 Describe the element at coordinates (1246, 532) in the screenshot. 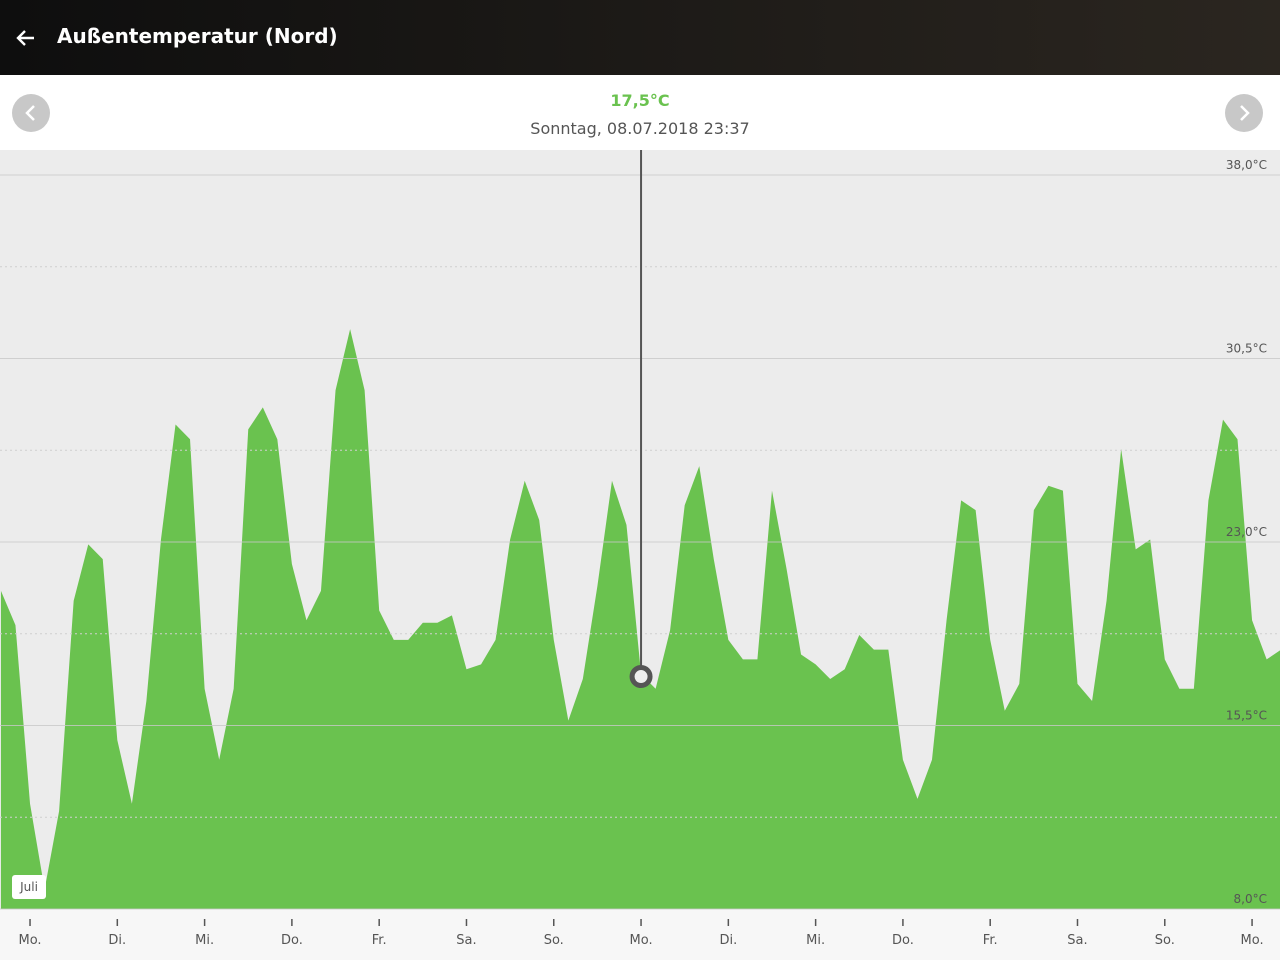

I see `y-tick-label: 23,0°C` at that location.